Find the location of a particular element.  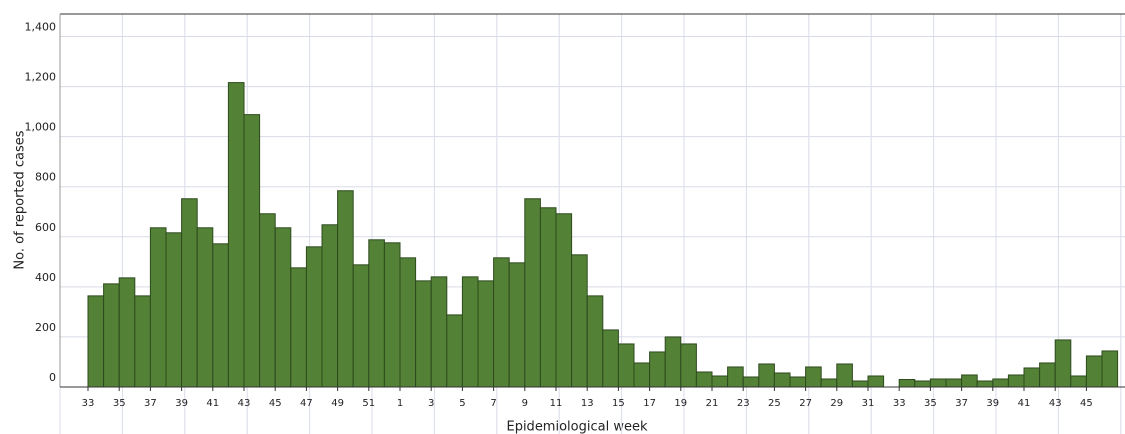

x-tick-label: 1 is located at coordinates (400, 403).